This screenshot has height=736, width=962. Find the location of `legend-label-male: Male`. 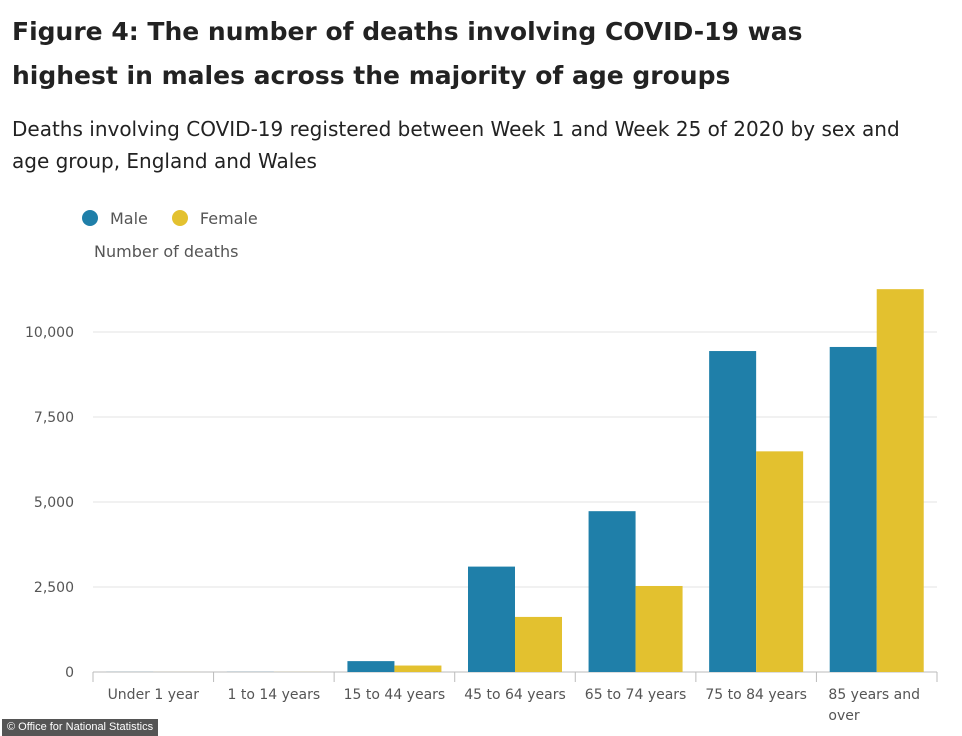

legend-label-male: Male is located at coordinates (129, 218).